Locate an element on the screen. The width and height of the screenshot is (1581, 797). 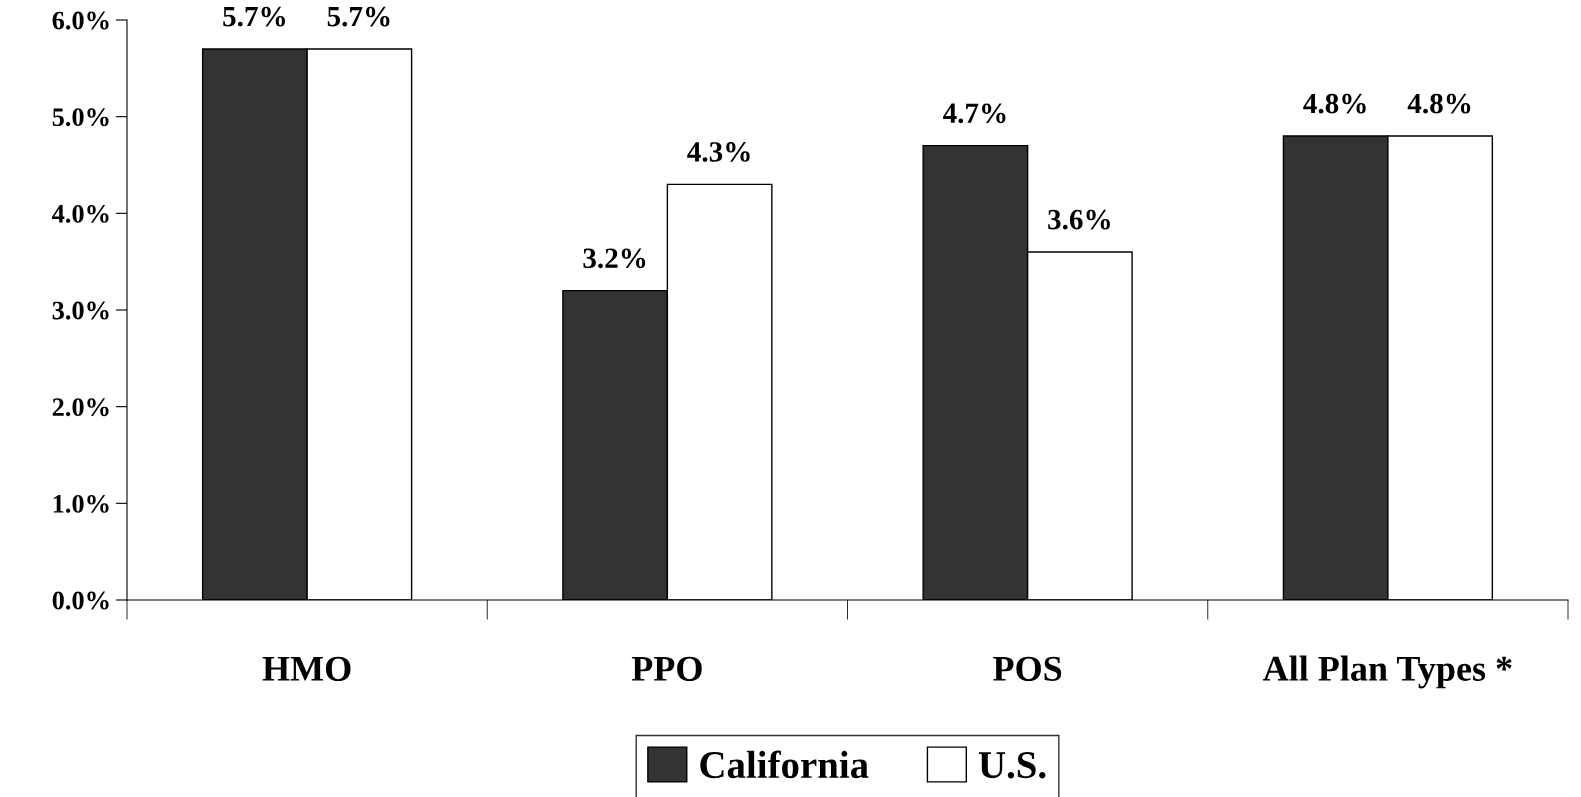
x-tick-label: POS is located at coordinates (1027, 668).